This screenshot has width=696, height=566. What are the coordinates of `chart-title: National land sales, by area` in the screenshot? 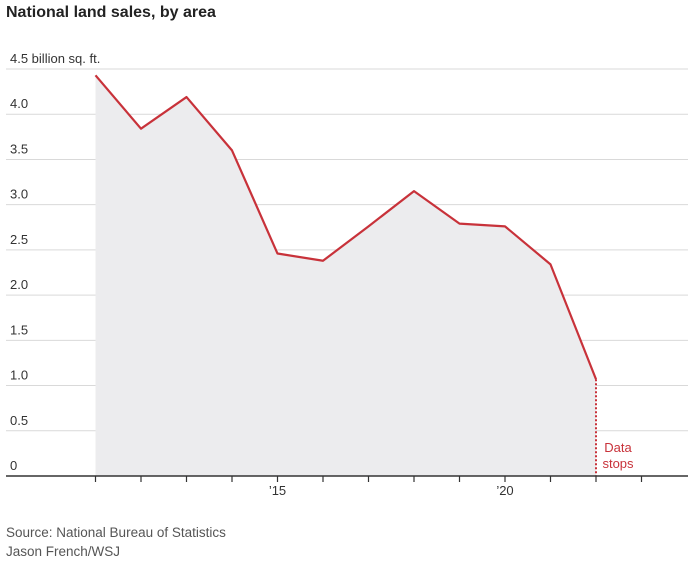 It's located at (111, 12).